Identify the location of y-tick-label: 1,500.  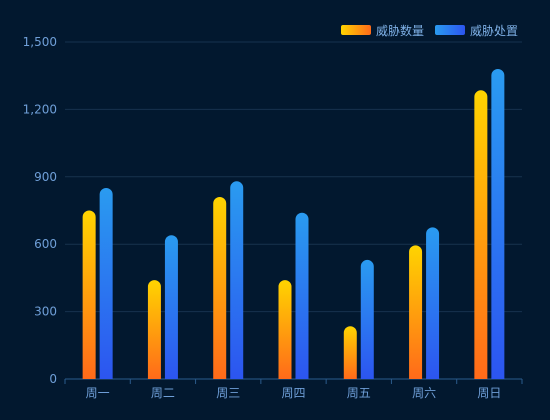
(40, 42).